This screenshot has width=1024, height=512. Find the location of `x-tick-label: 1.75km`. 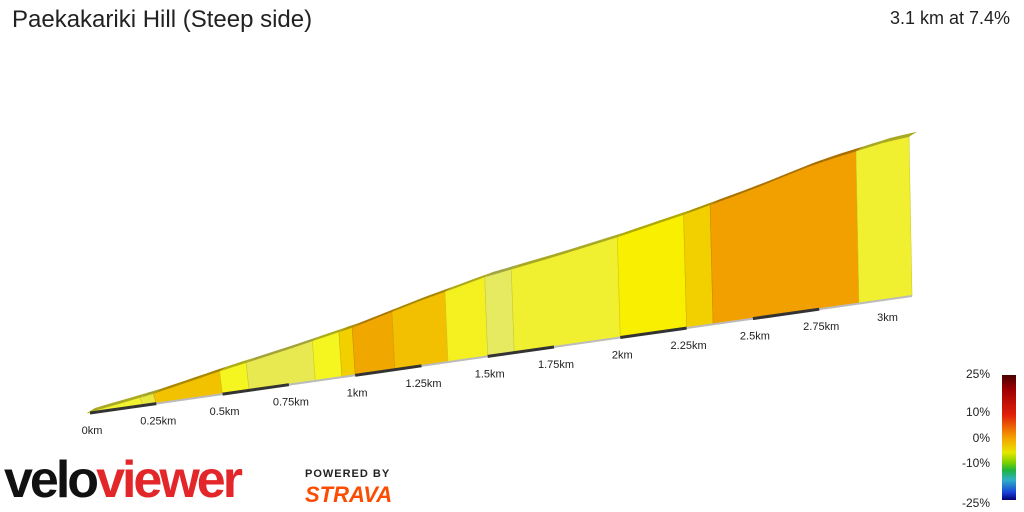

x-tick-label: 1.75km is located at coordinates (556, 365).